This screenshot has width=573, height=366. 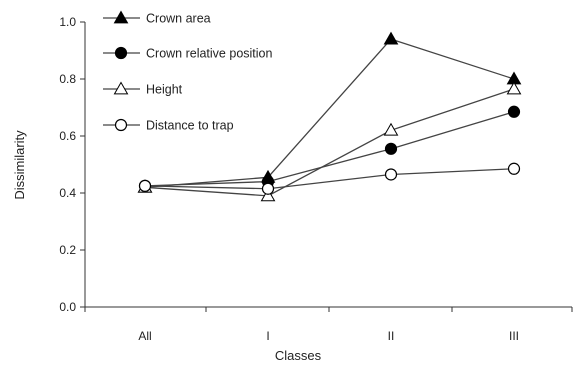 What do you see at coordinates (19, 165) in the screenshot?
I see `y-axis-label: Dissimilarity` at bounding box center [19, 165].